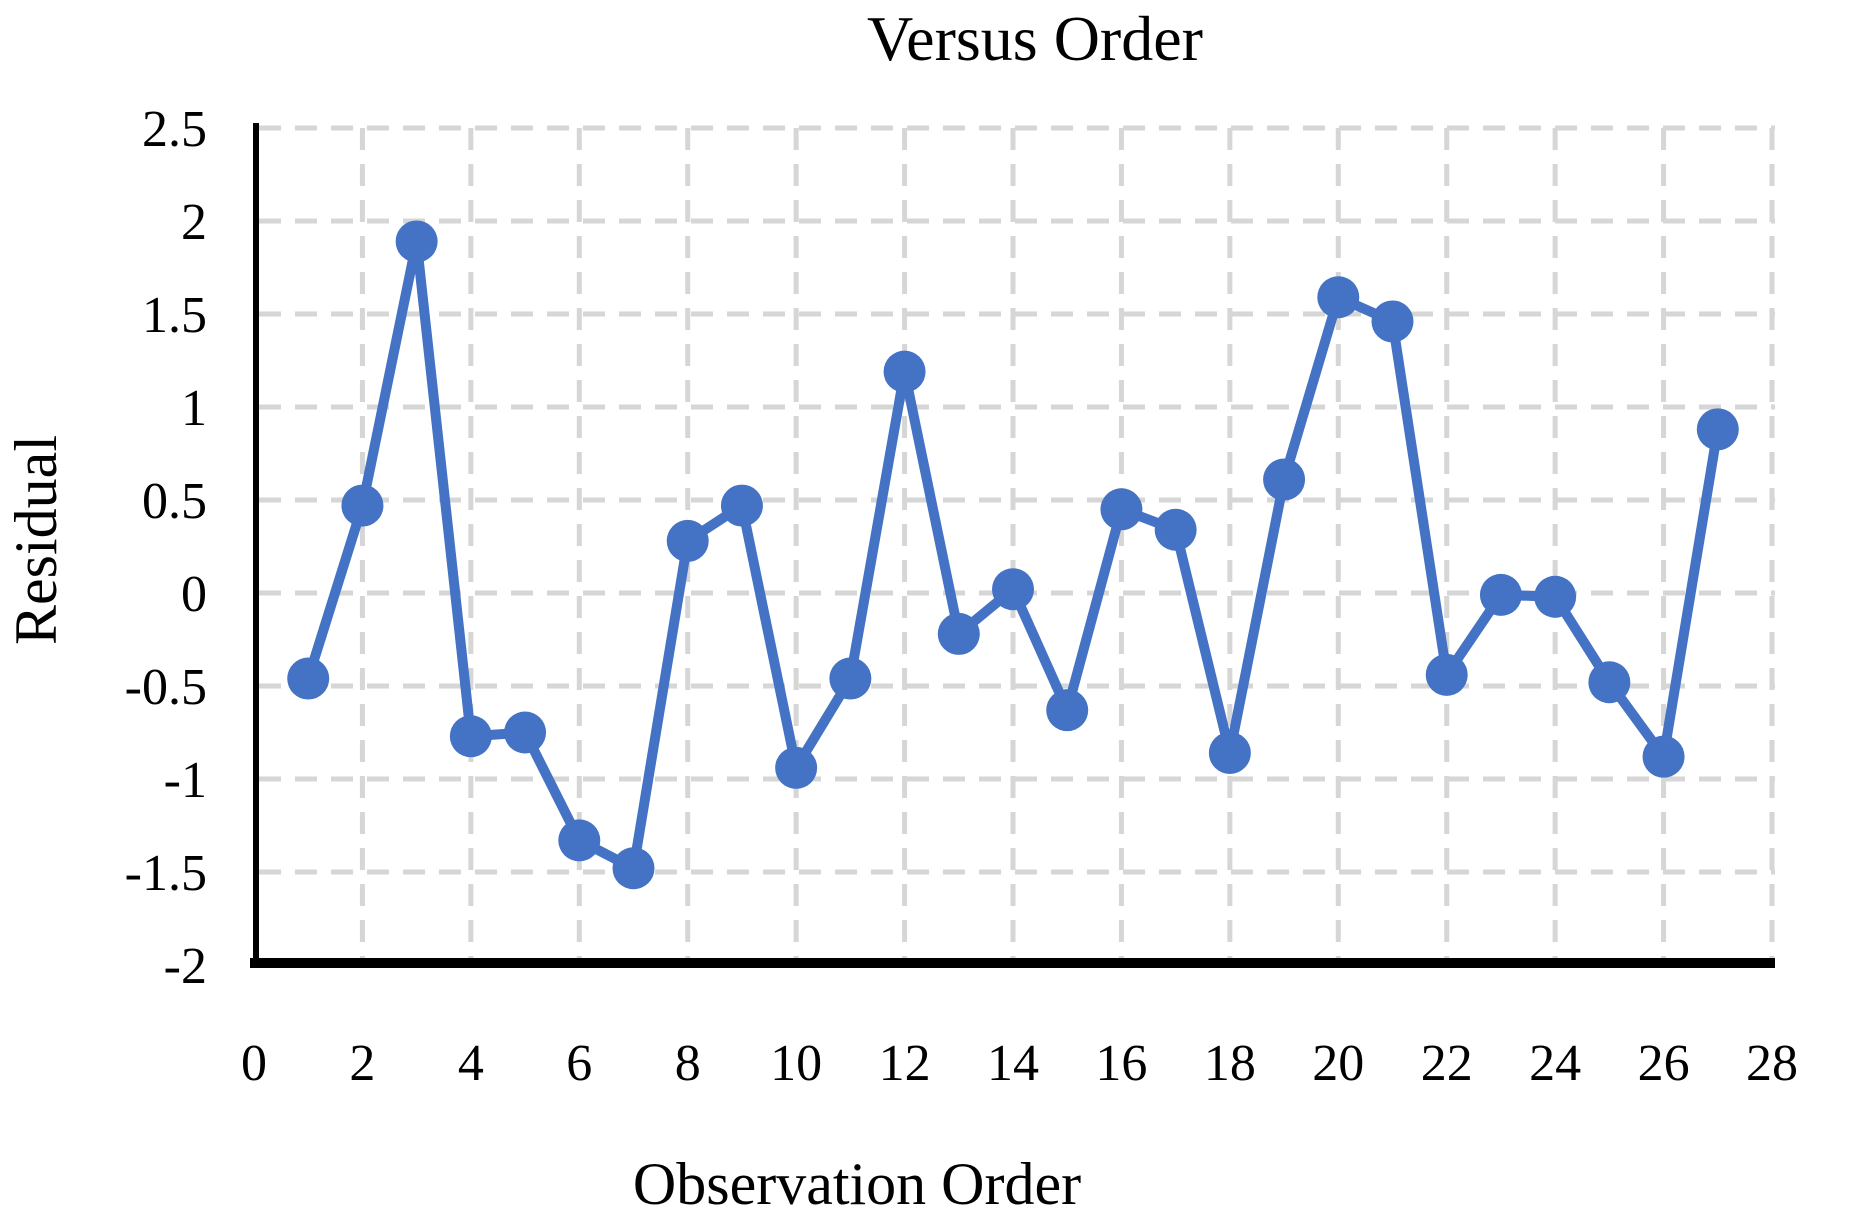 Image resolution: width=1871 pixels, height=1227 pixels. Describe the element at coordinates (362, 1063) in the screenshot. I see `x-tick-label: 2` at that location.